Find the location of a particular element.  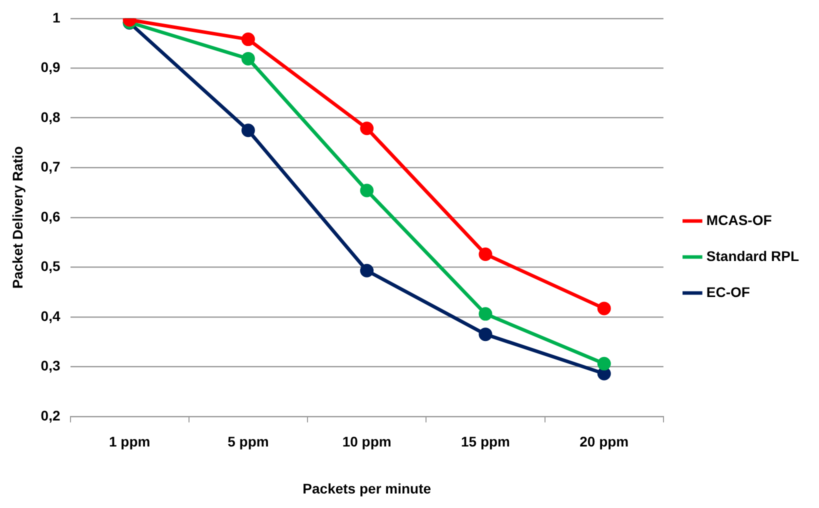

y-tick-label: 0,6 is located at coordinates (50, 216).